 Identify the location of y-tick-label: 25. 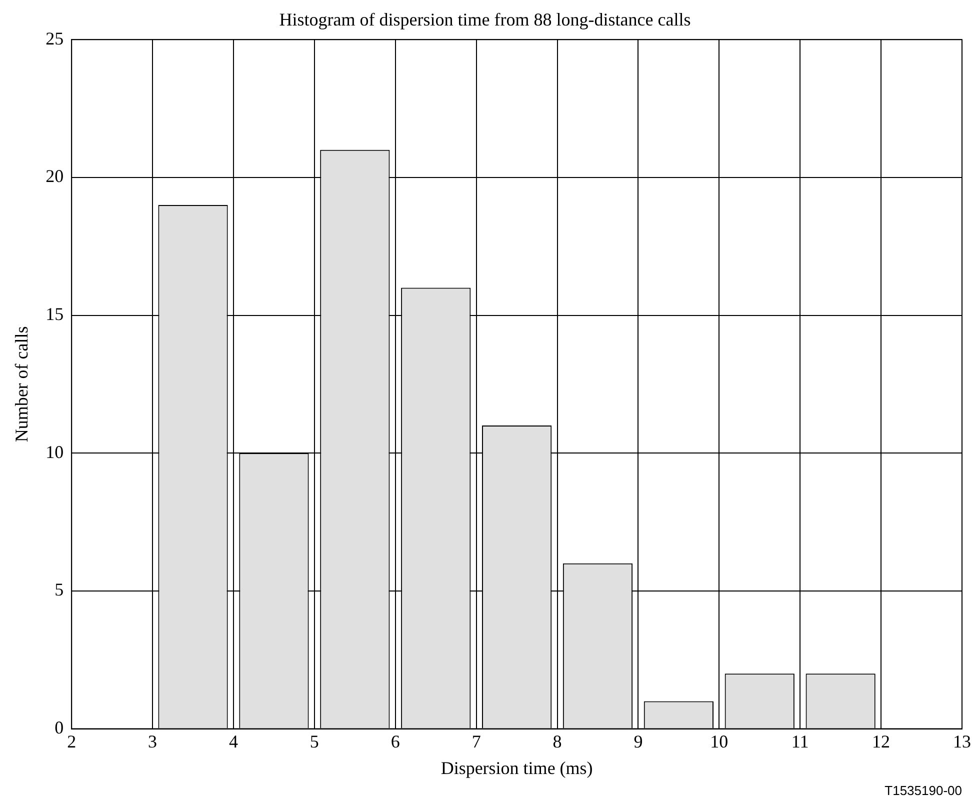
(55, 38).